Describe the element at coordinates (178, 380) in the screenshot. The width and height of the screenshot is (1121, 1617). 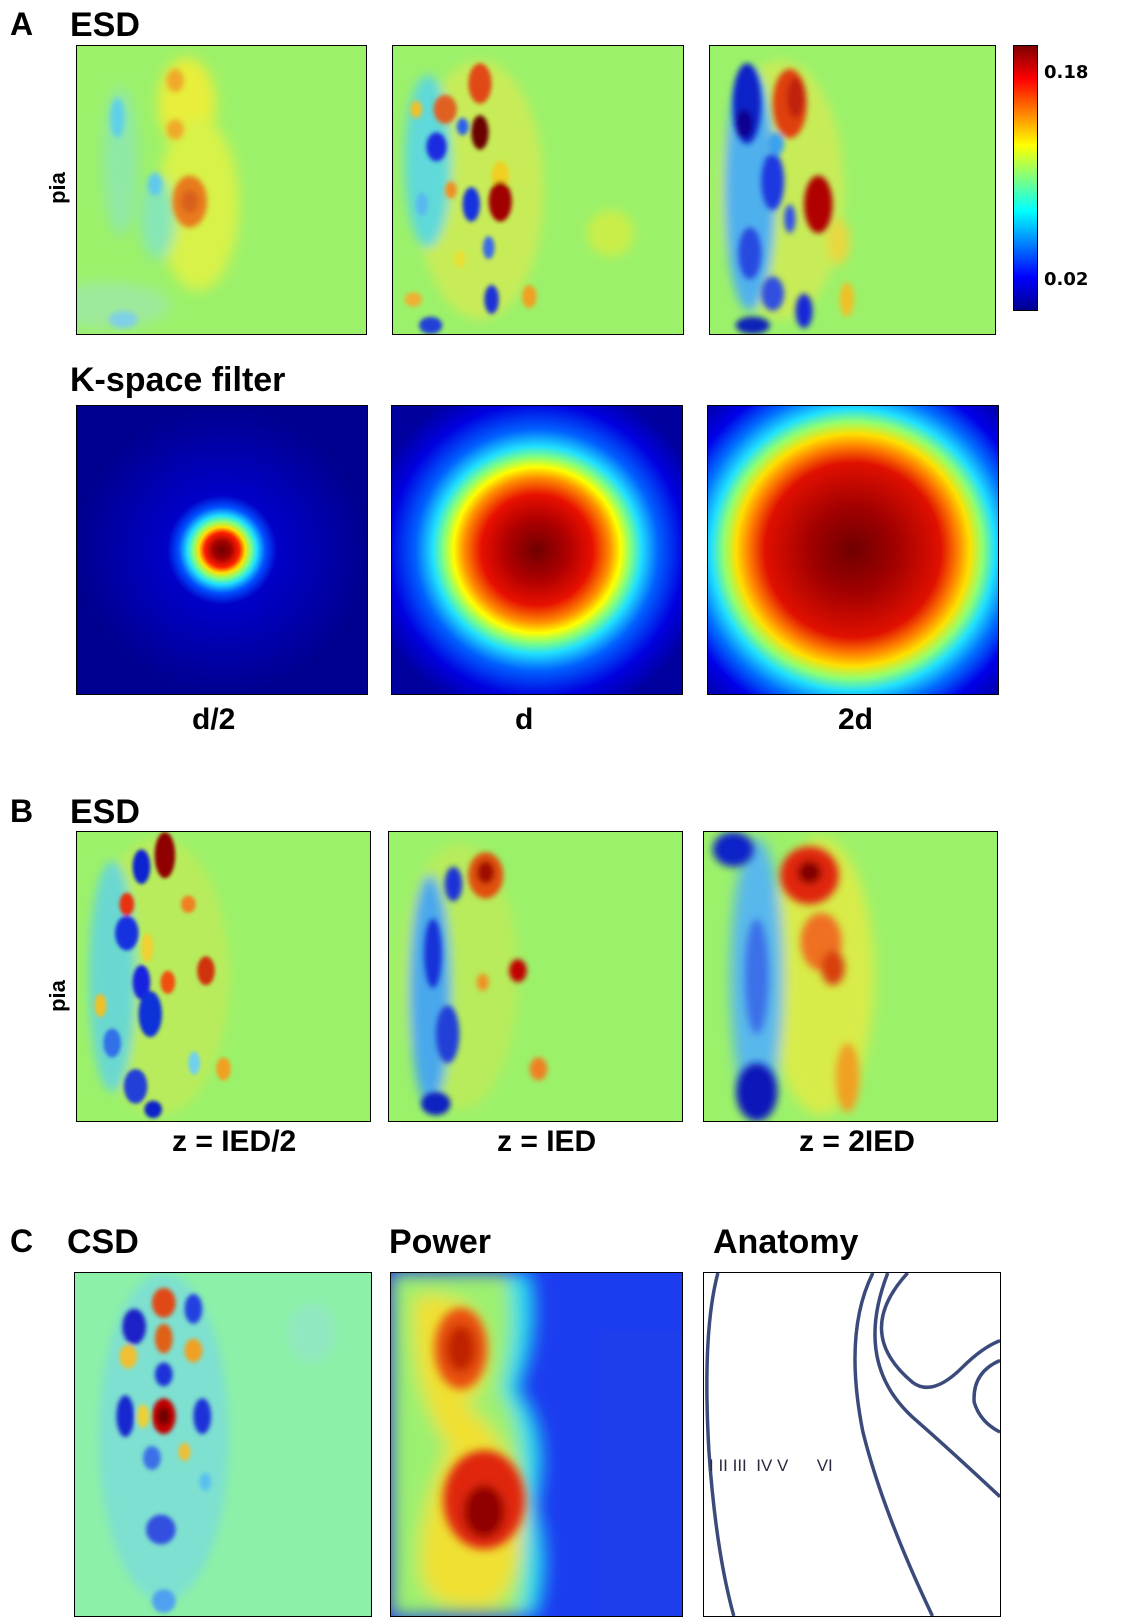
I see `kspace-title: K-space filter` at that location.